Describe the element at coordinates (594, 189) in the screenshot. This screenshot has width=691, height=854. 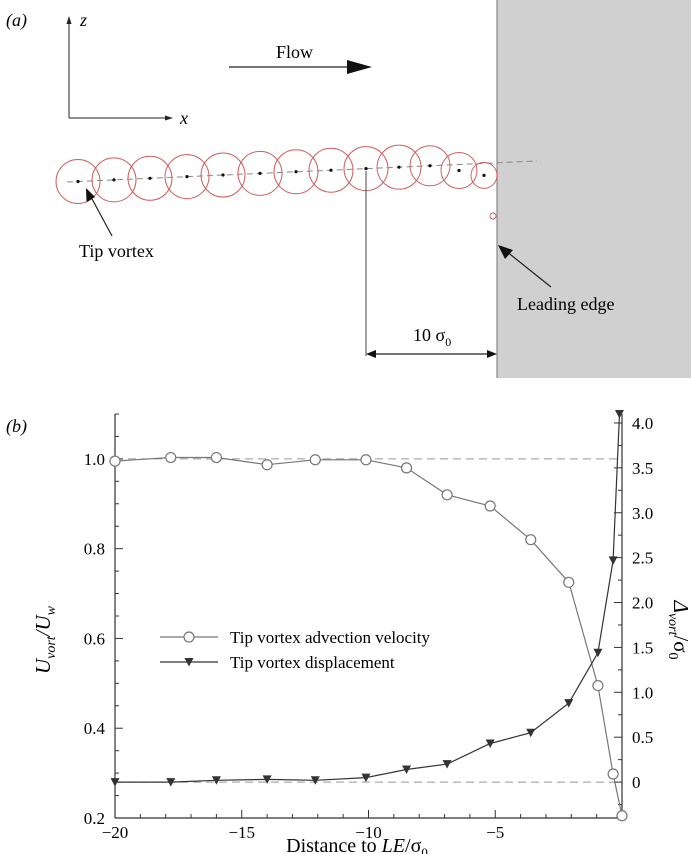
I see `wing-block` at that location.